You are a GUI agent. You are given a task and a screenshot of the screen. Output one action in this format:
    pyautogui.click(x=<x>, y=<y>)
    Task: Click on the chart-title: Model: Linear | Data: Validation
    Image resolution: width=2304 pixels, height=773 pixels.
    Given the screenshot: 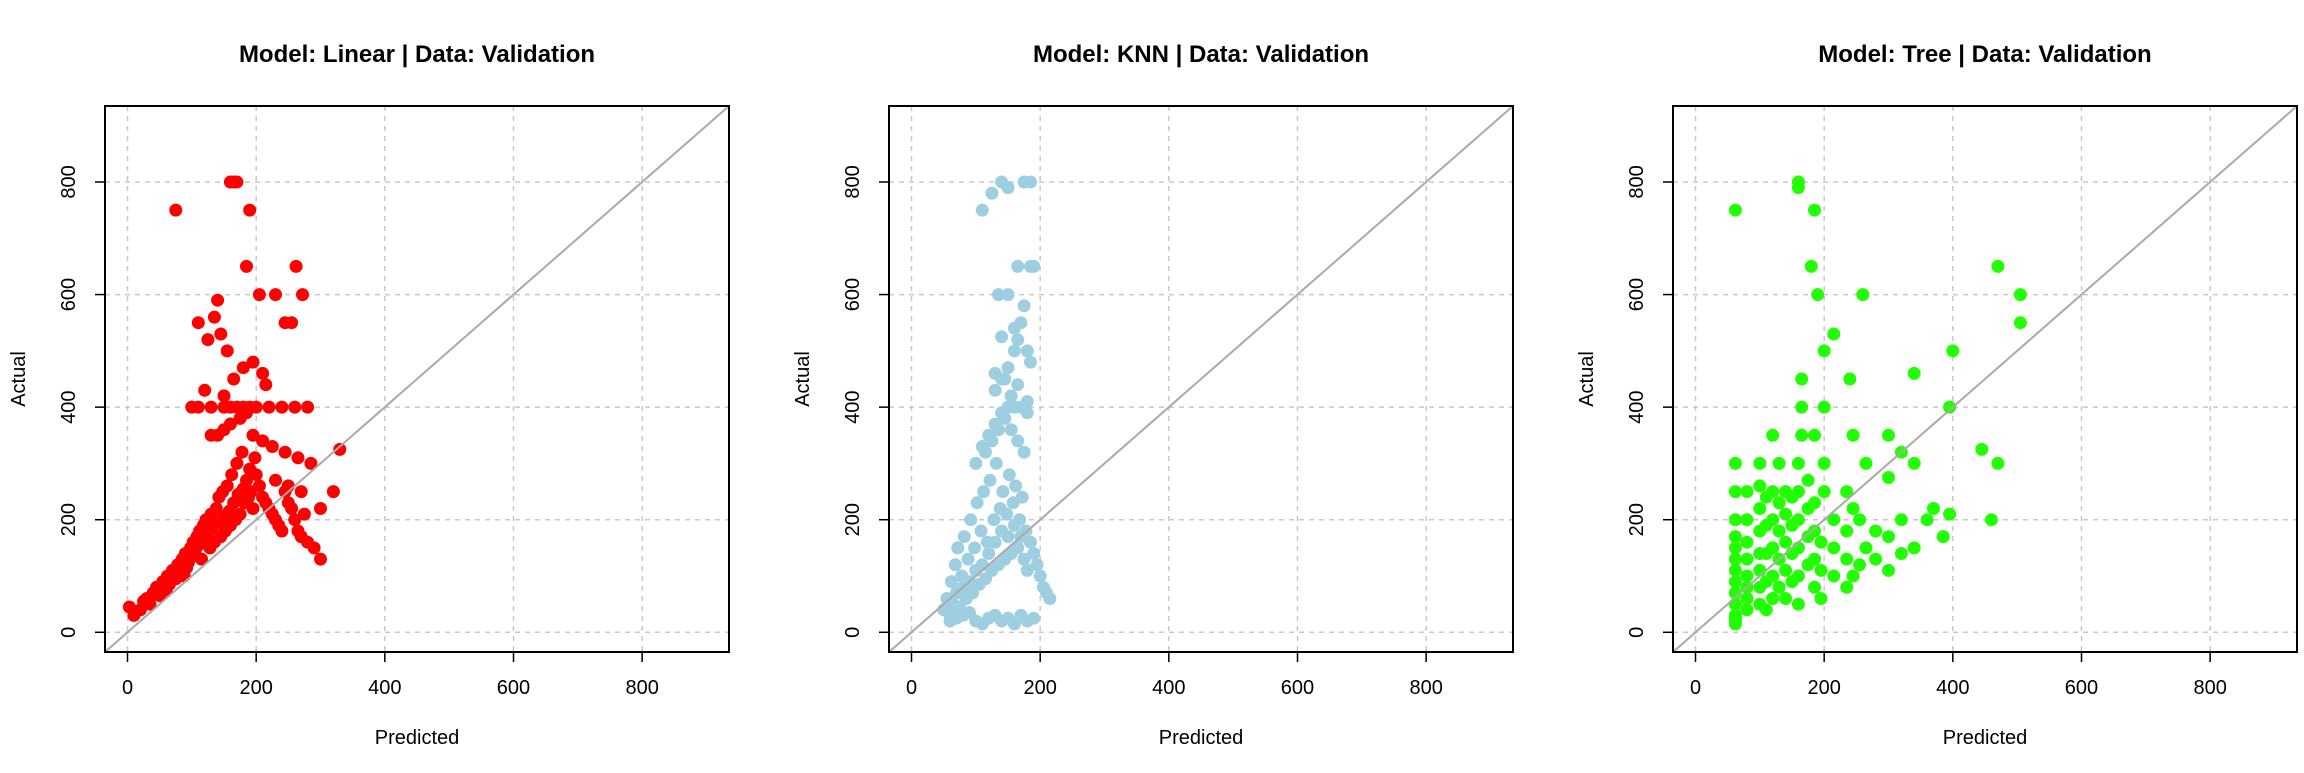 What is the action you would take?
    pyautogui.click(x=417, y=54)
    